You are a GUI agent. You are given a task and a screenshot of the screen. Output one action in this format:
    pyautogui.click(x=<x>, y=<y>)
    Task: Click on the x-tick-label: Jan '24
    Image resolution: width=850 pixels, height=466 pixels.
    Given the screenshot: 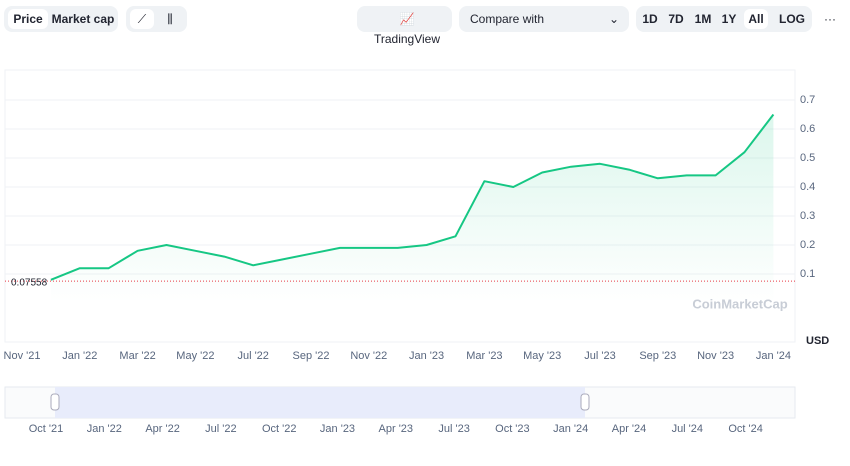 What is the action you would take?
    pyautogui.click(x=773, y=356)
    